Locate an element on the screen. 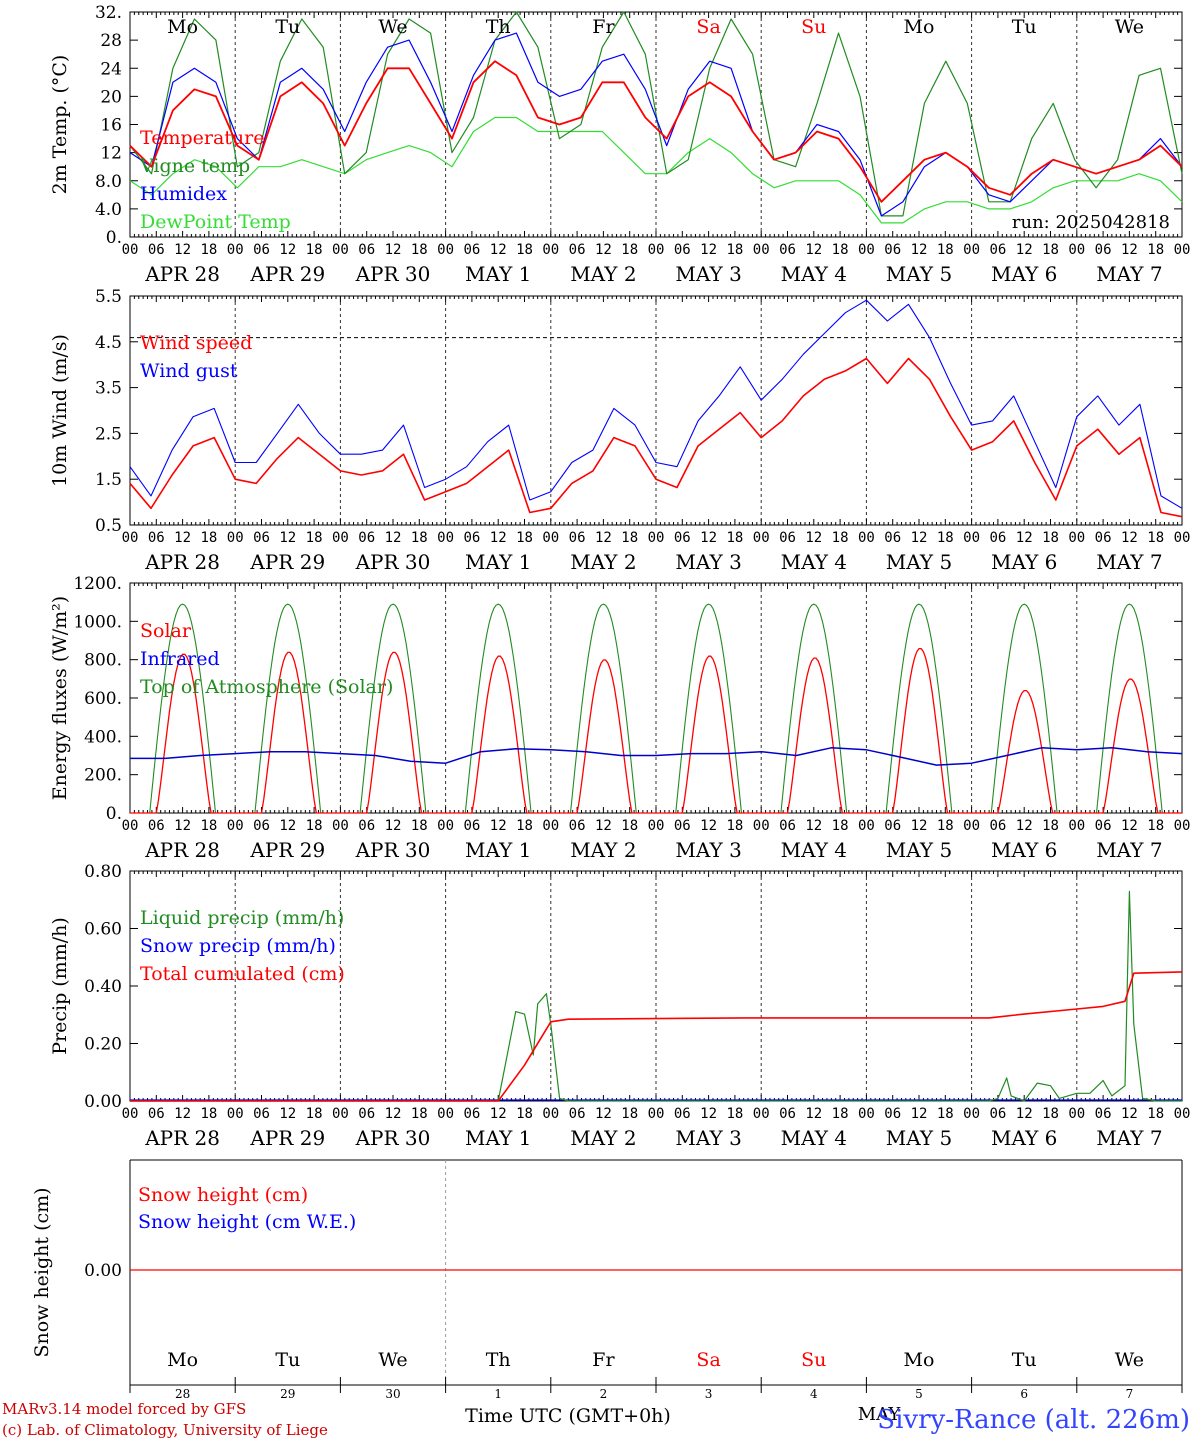  legend-entry: Solar is located at coordinates (166, 631).